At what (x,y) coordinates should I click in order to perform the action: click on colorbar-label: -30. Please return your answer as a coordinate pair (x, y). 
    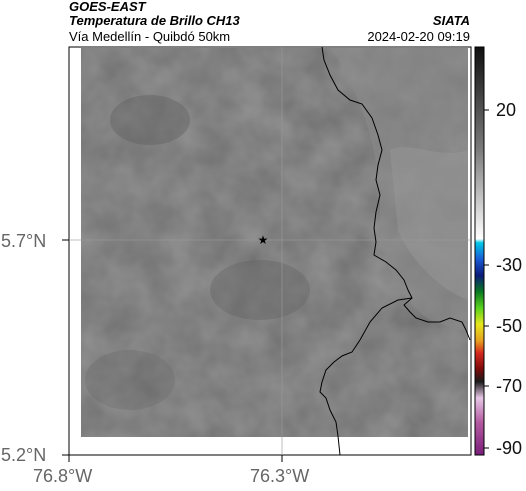
    Looking at the image, I should click on (509, 265).